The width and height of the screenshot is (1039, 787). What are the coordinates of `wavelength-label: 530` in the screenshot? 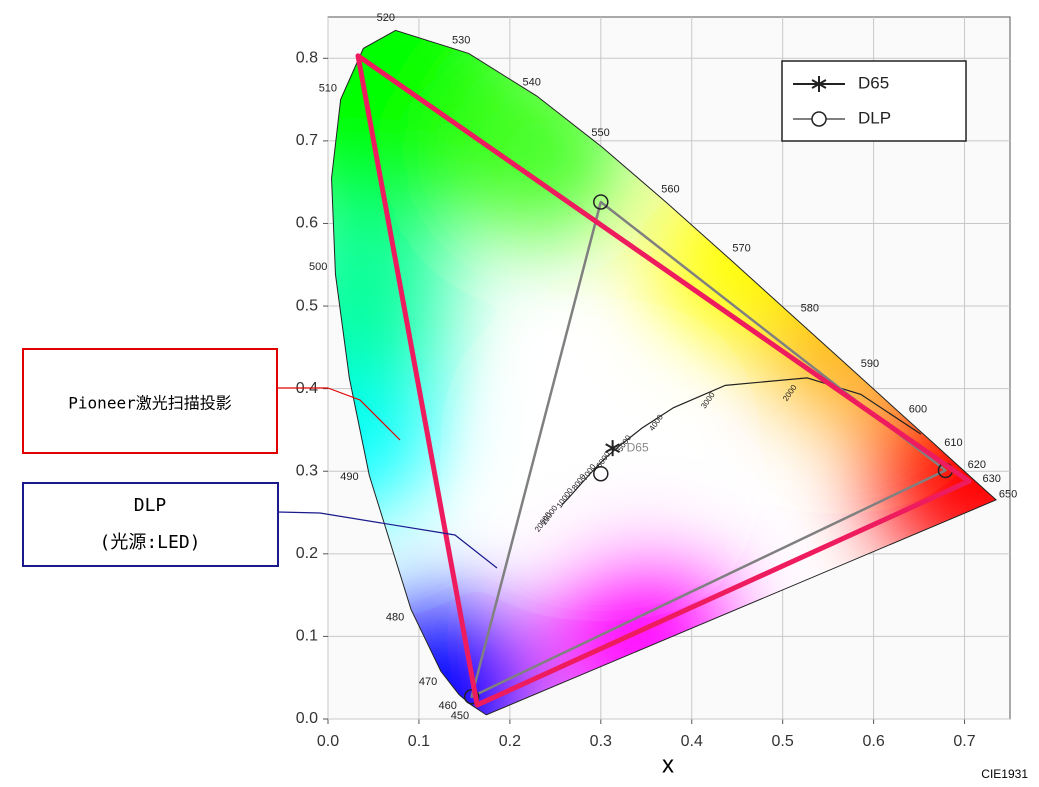 It's located at (461, 40).